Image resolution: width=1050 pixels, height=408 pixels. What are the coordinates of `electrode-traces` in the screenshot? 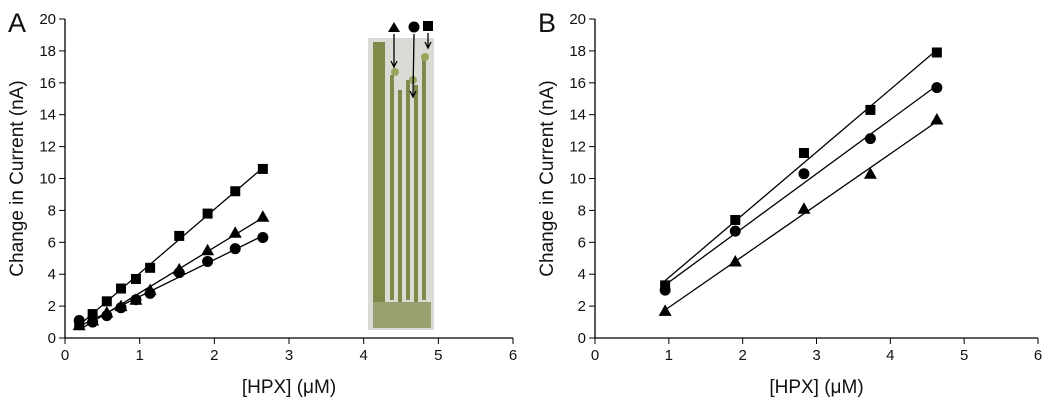 It's located at (408, 185).